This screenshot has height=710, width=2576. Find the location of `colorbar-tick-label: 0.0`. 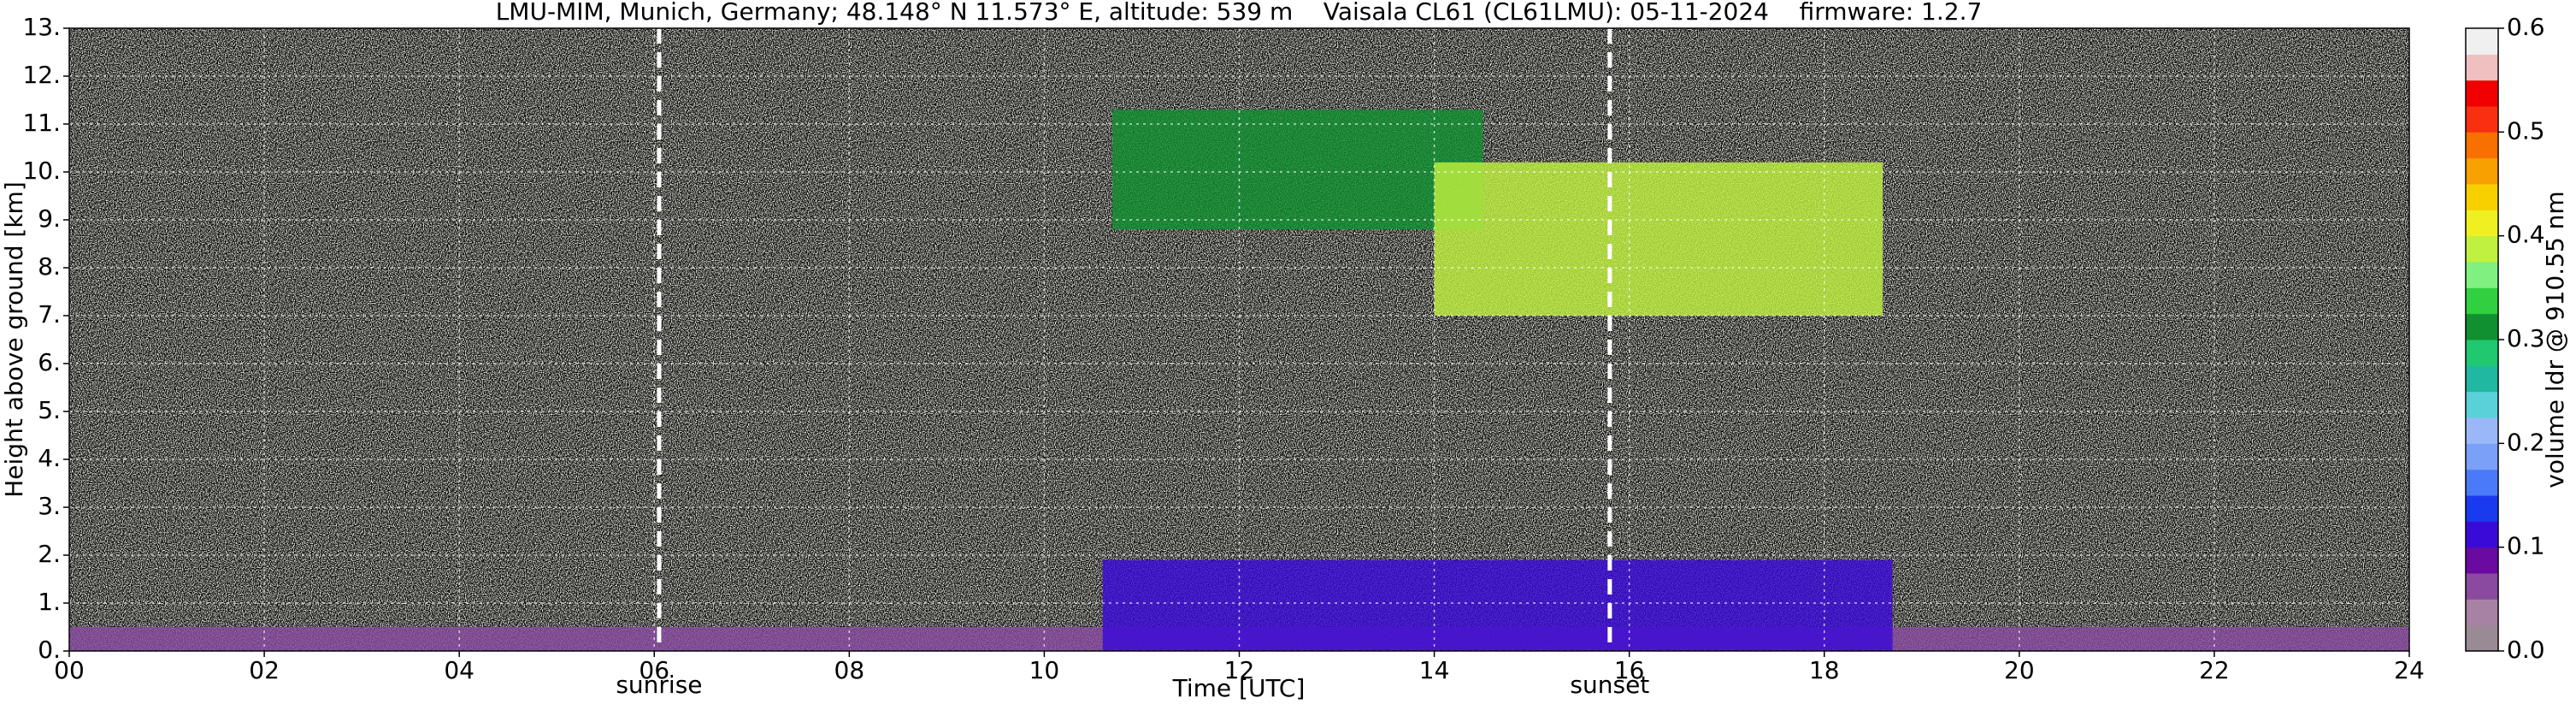

colorbar-tick-label: 0.0 is located at coordinates (2526, 650).